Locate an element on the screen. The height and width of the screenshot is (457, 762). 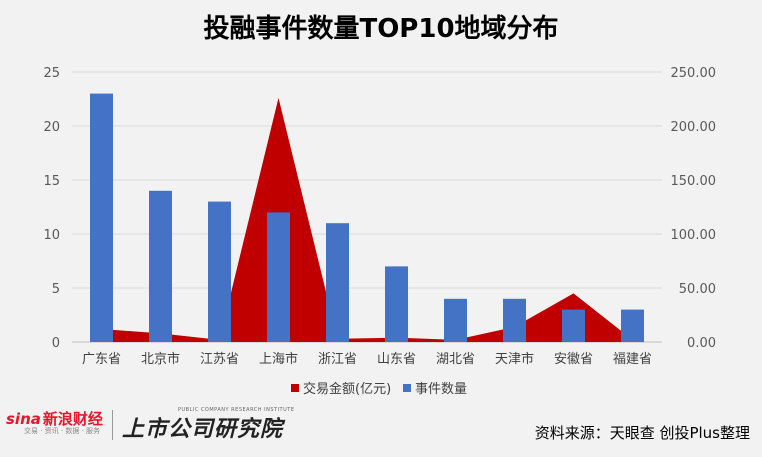
category-label: 湖北省 is located at coordinates (455, 359).